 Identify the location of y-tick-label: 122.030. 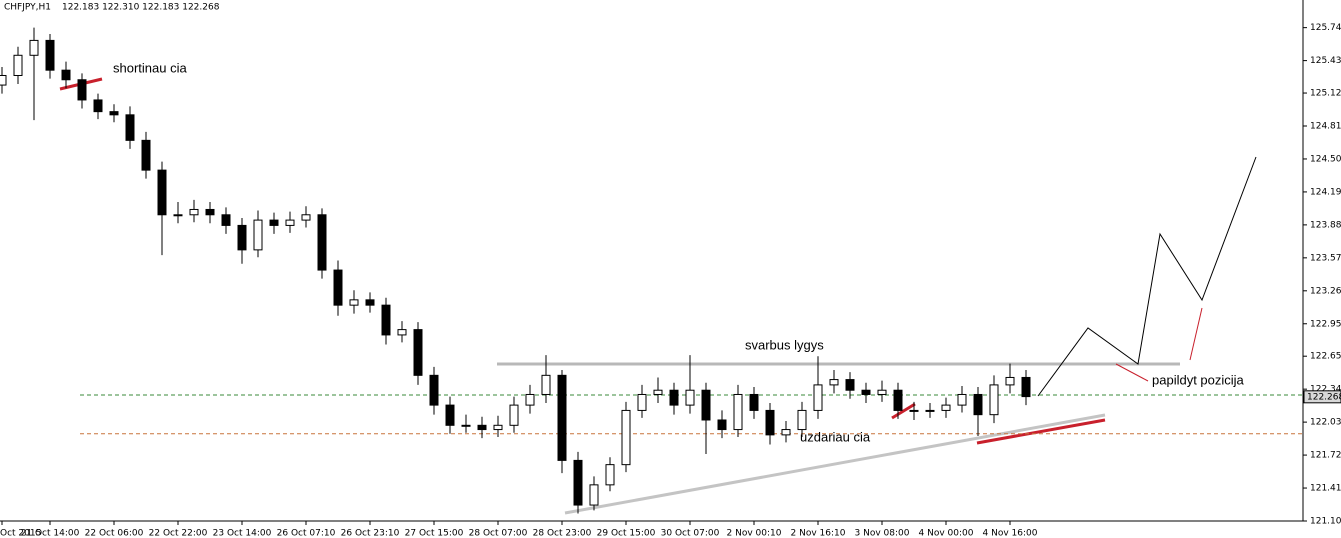
(1325, 423).